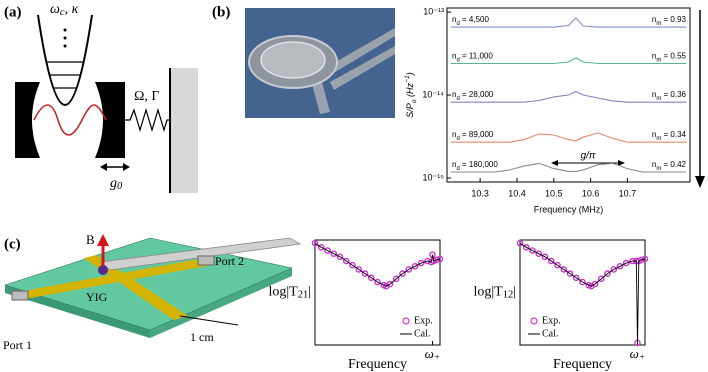  What do you see at coordinates (103, 270) in the screenshot?
I see `sphere` at bounding box center [103, 270].